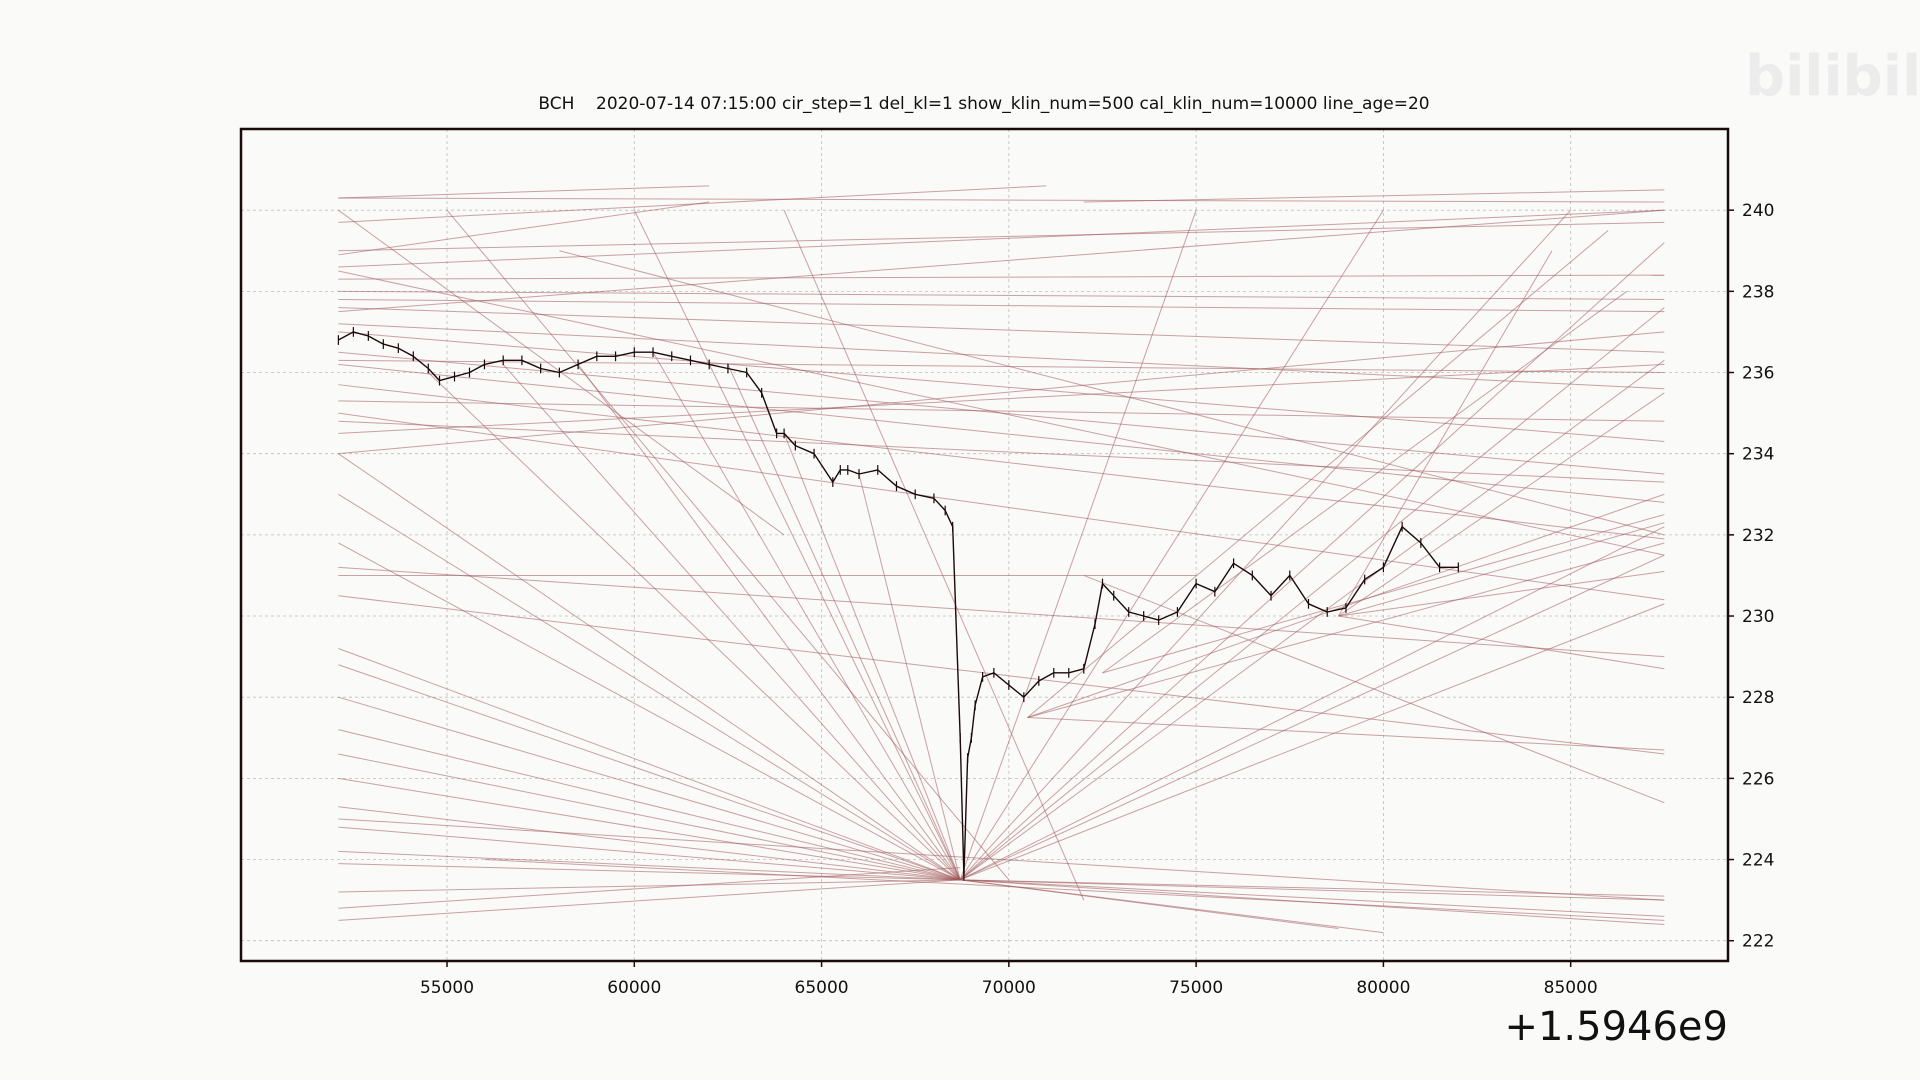 This screenshot has height=1080, width=1920. I want to click on x-axis: 55000 60000 65000 70000 75000 80000 85000, so click(1009, 979).